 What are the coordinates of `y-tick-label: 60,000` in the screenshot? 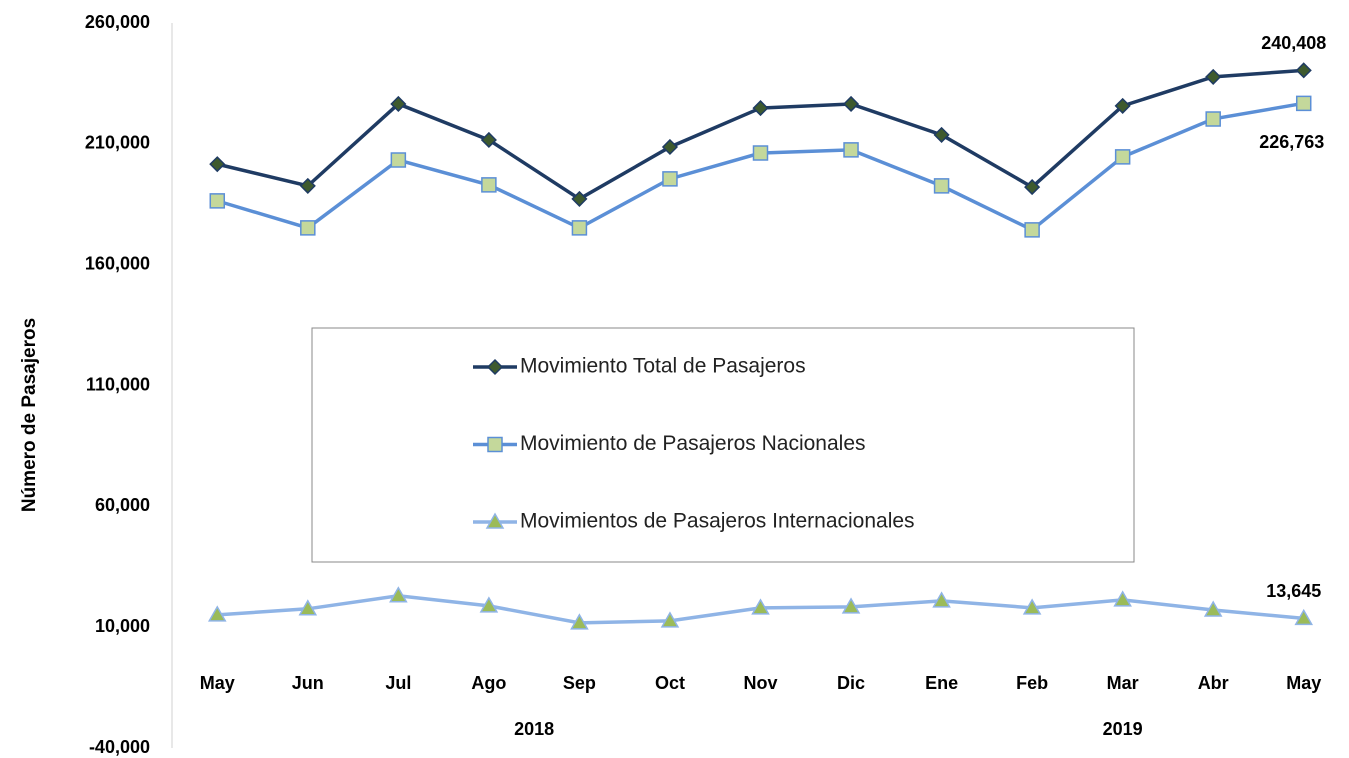 It's located at (122, 505).